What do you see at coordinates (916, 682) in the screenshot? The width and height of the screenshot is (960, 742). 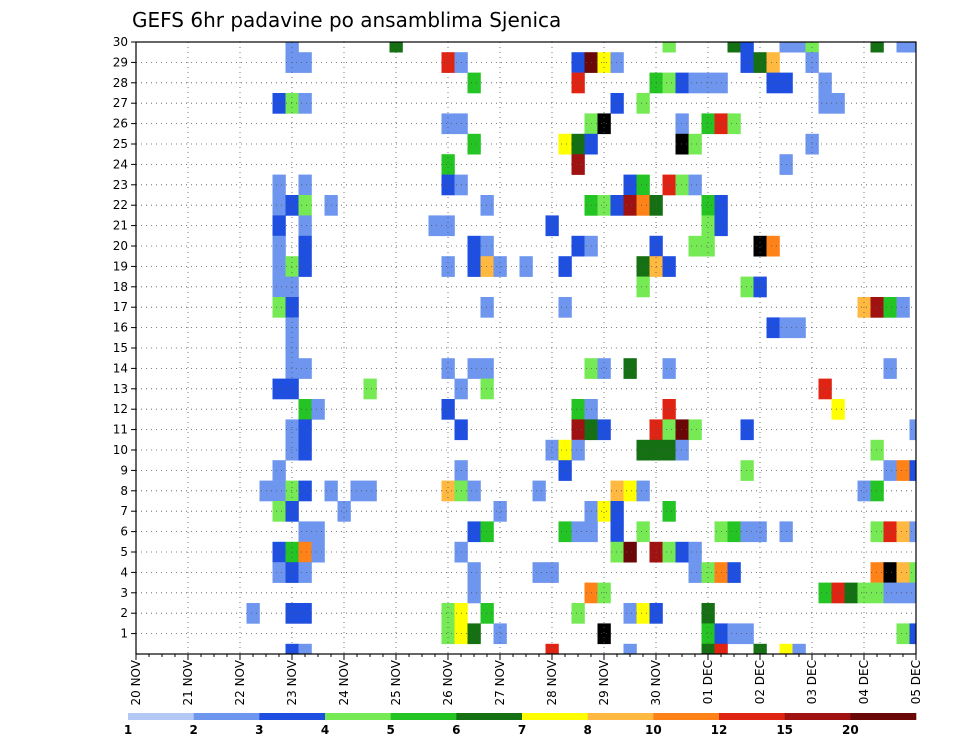 I see `x-tick-label: 05 DEC` at bounding box center [916, 682].